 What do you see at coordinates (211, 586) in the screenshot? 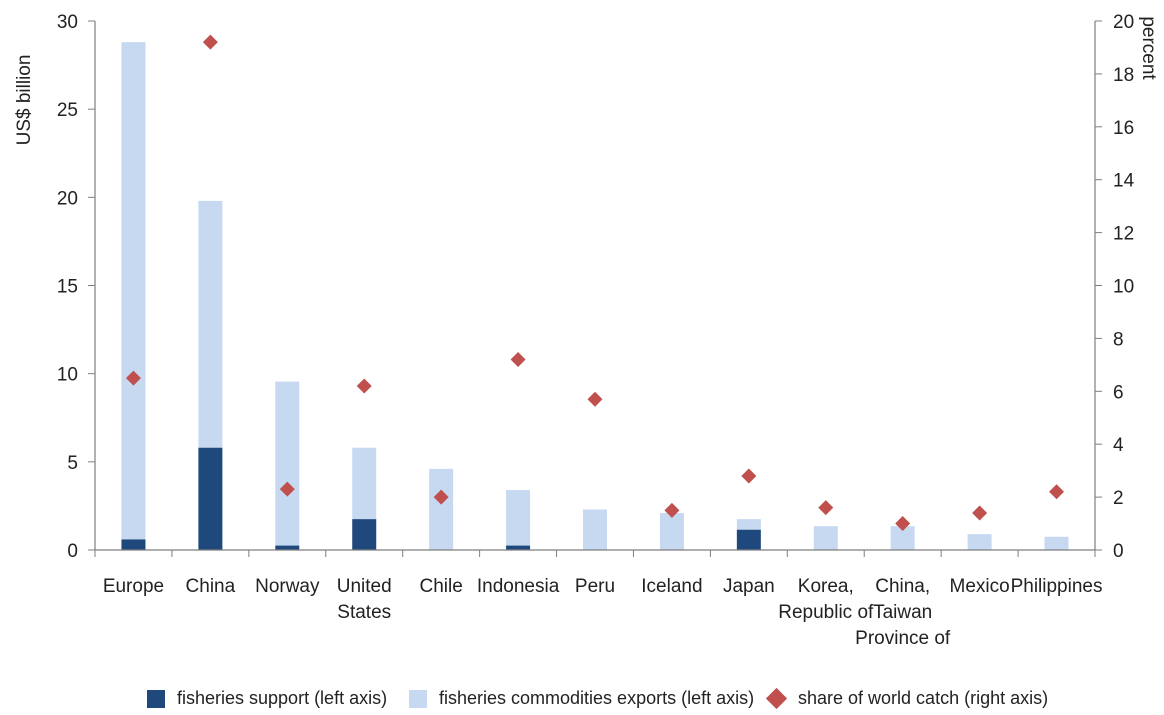
I see `x-tick-label-1: China` at bounding box center [211, 586].